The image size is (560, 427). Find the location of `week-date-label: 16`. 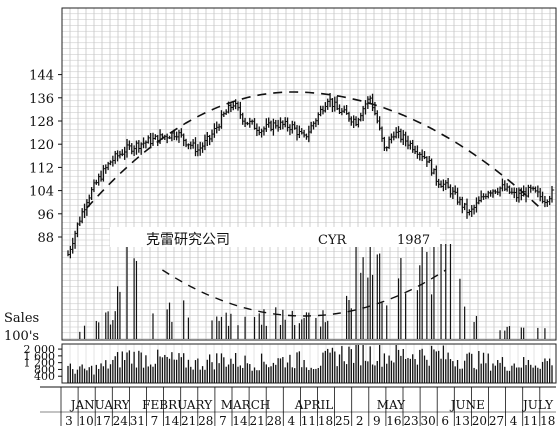

week-date-label: 16 is located at coordinates (393, 420).